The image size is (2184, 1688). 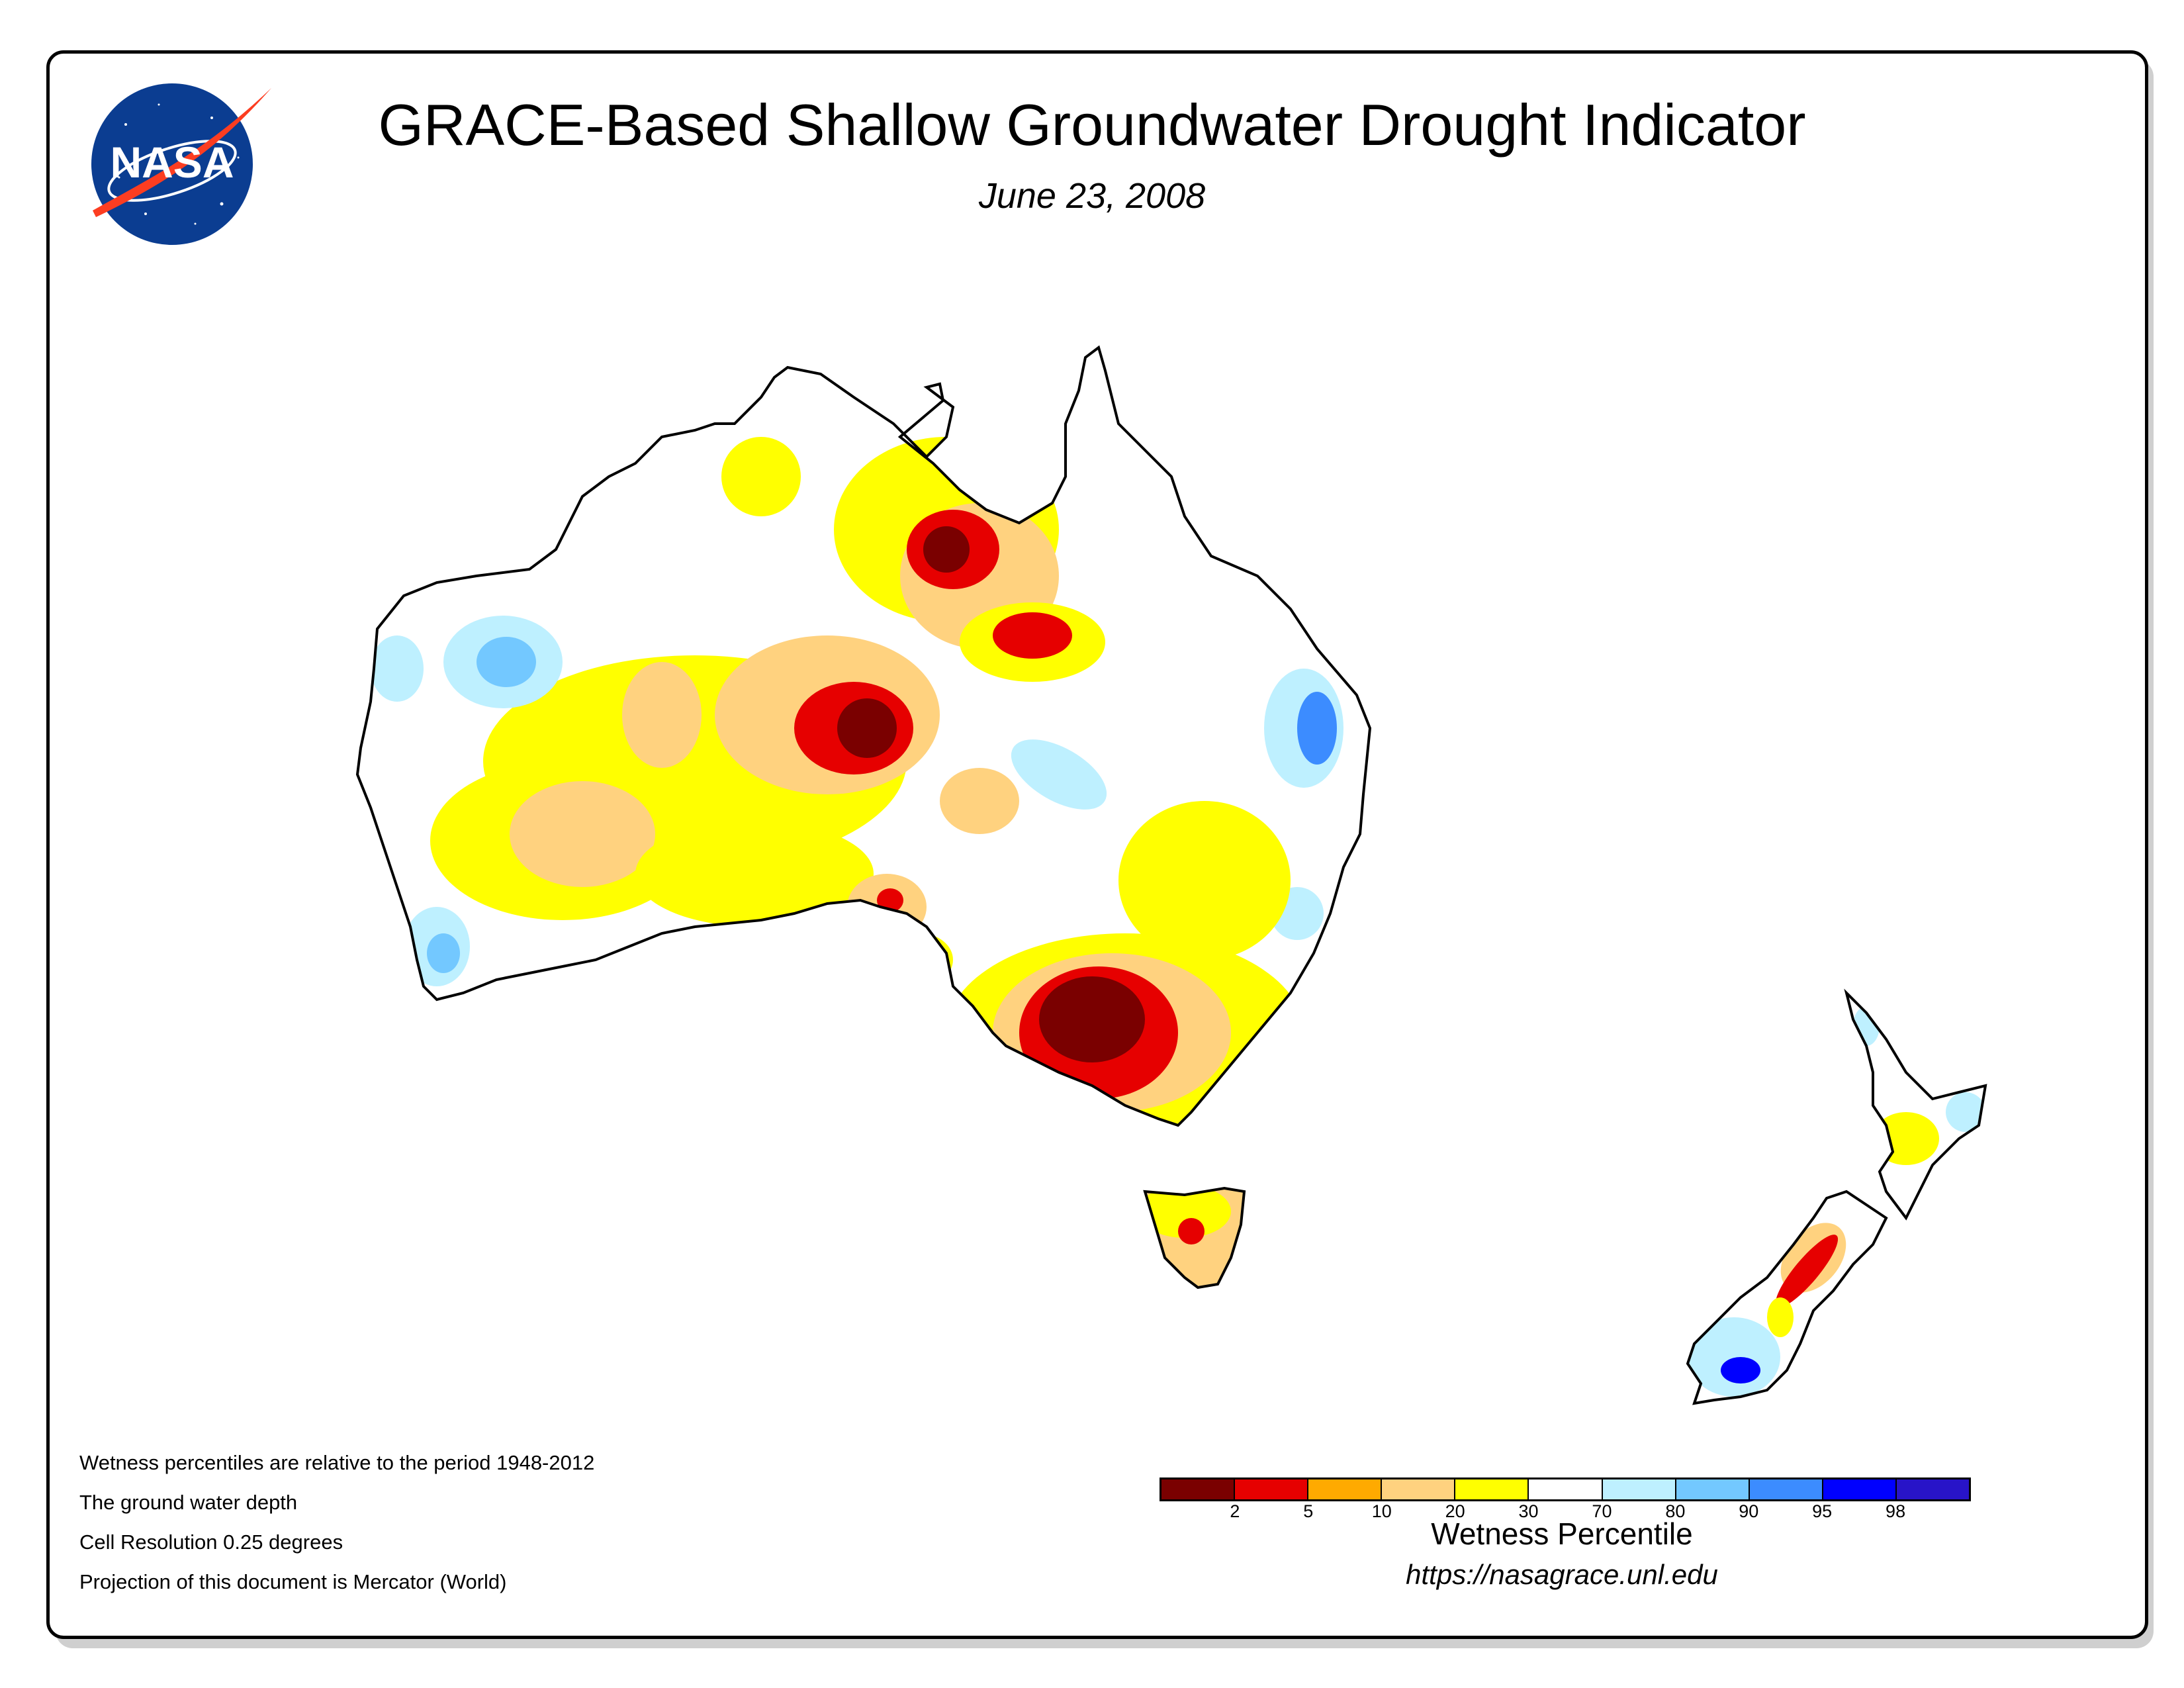 I want to click on page-date: June 23, 2008, so click(x=1092, y=196).